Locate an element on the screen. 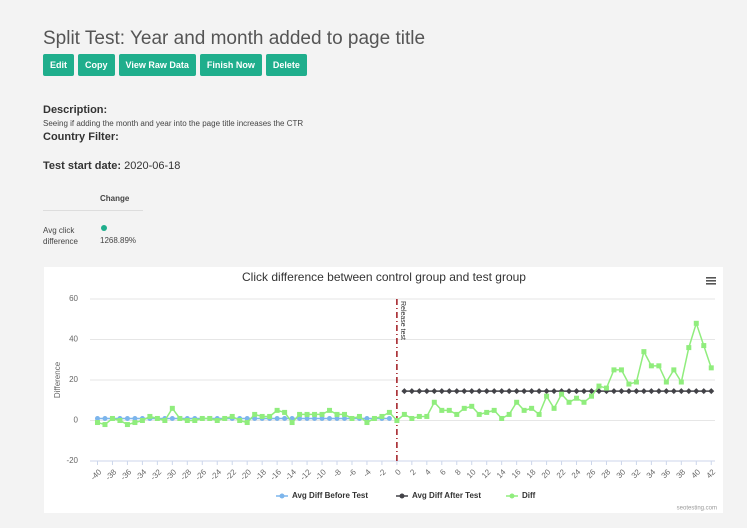  start-date-value: 2020-06-18 is located at coordinates (152, 166).